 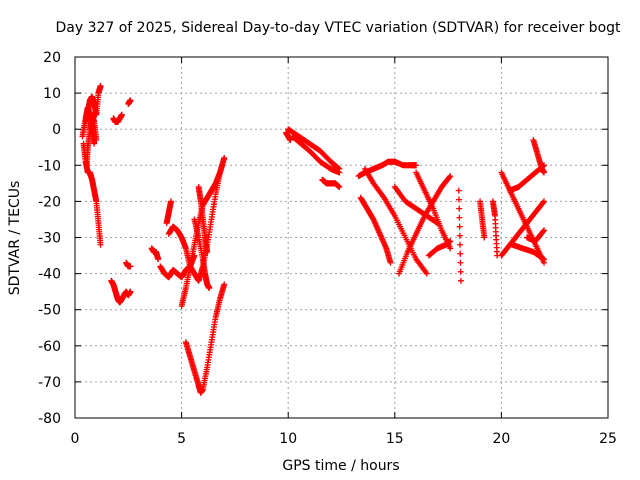 I want to click on series-trace-r, so click(x=314, y=149).